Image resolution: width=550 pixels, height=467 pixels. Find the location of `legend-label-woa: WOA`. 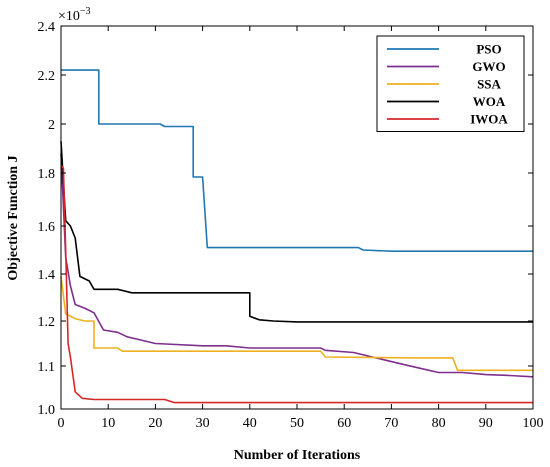

legend-label-woa: WOA is located at coordinates (489, 101).